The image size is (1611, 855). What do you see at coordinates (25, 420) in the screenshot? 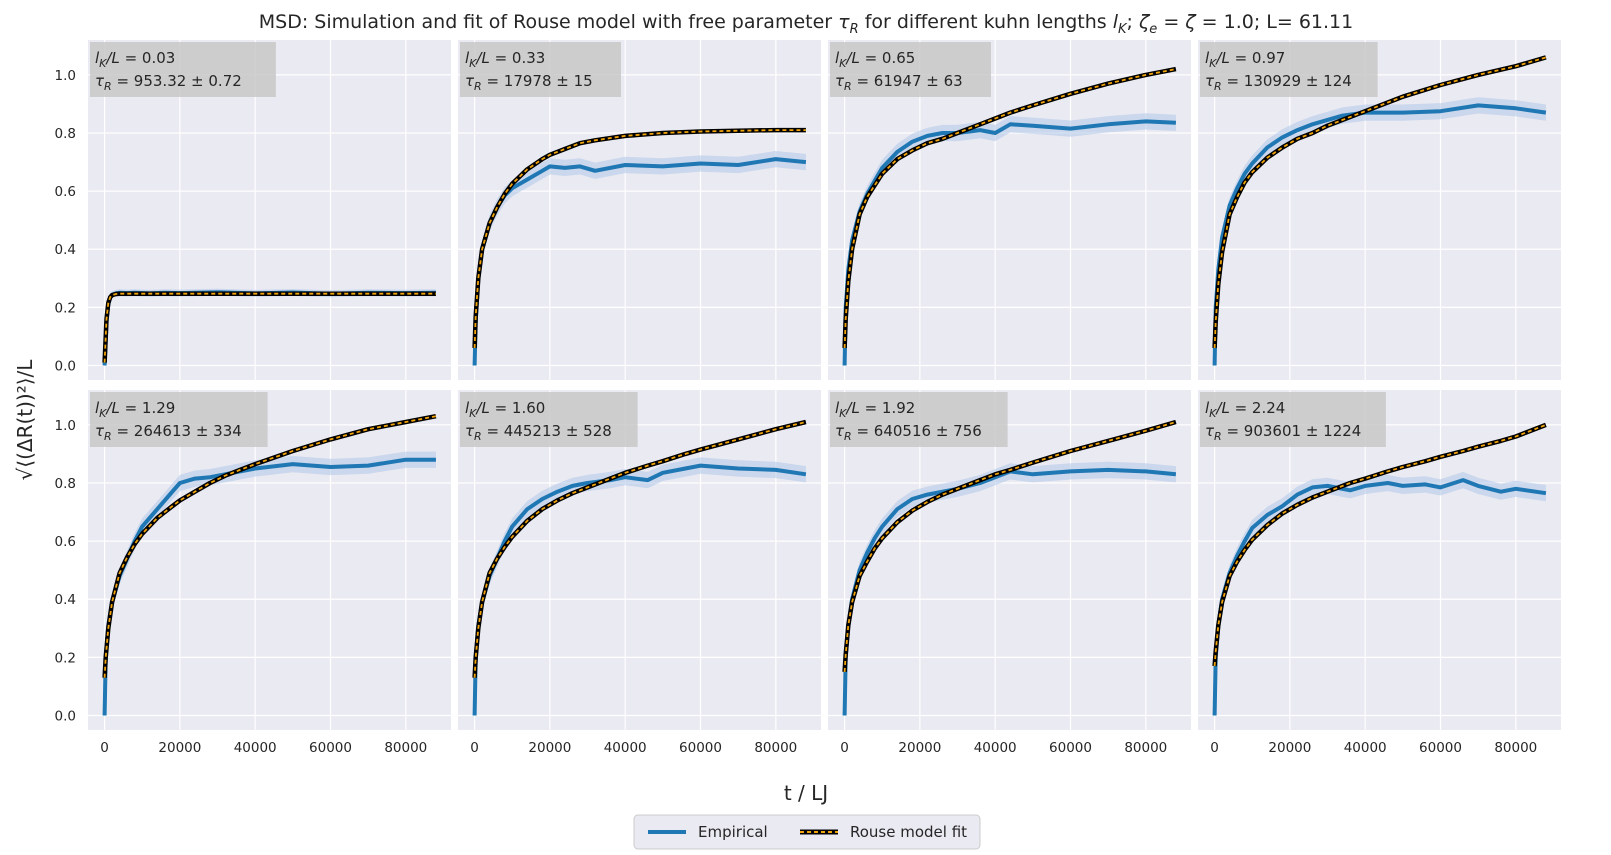
I see `y-axis-label: √⟨(ΔR(t))²⟩/L` at bounding box center [25, 420].